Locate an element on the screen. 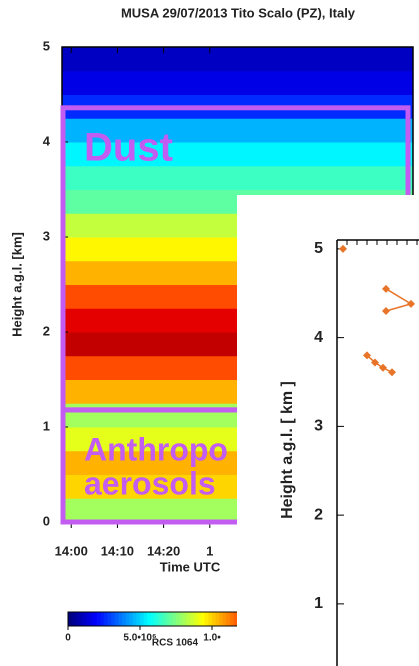 The width and height of the screenshot is (419, 666). y-axis-title: Height a.g.l. [ km ] is located at coordinates (287, 450).